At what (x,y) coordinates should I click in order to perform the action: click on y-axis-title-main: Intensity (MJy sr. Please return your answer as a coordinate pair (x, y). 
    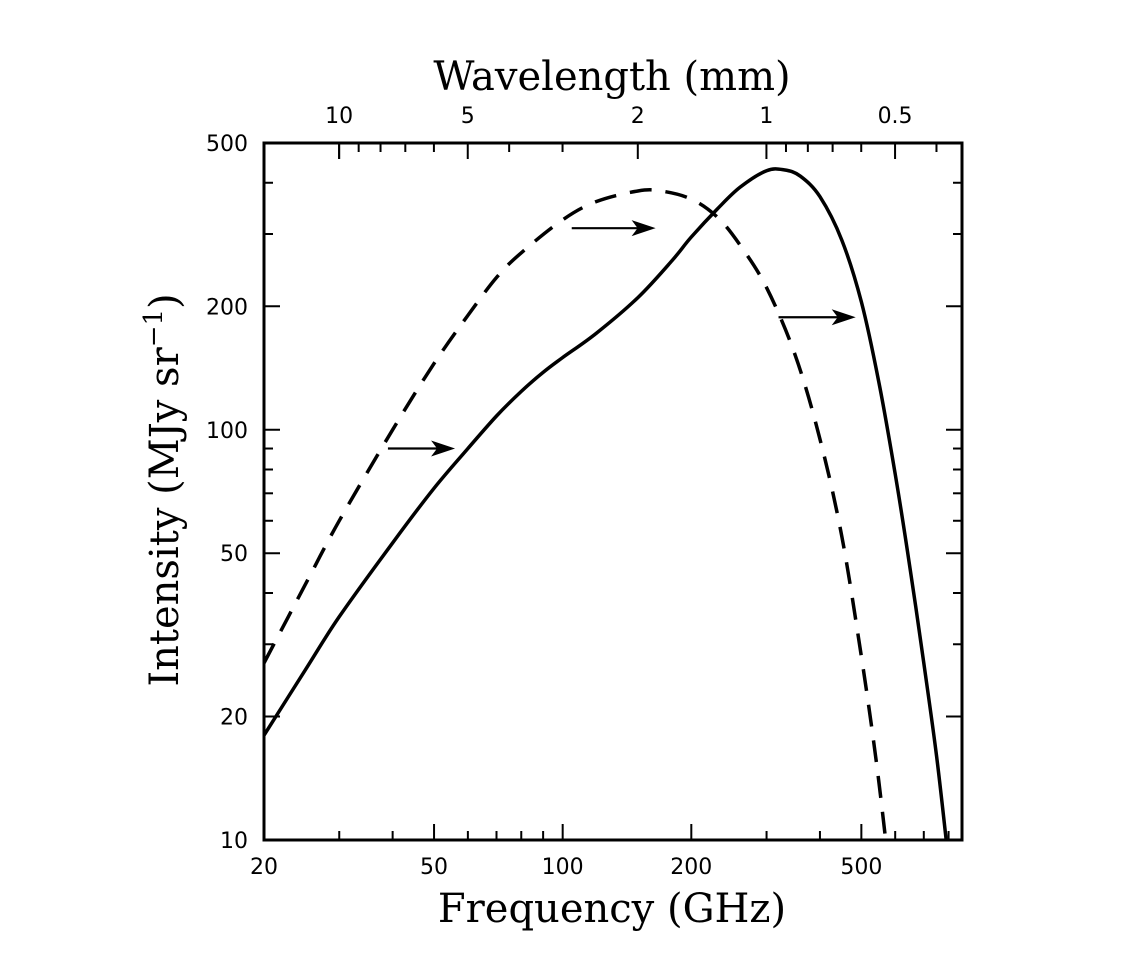
    Looking at the image, I should click on (165, 516).